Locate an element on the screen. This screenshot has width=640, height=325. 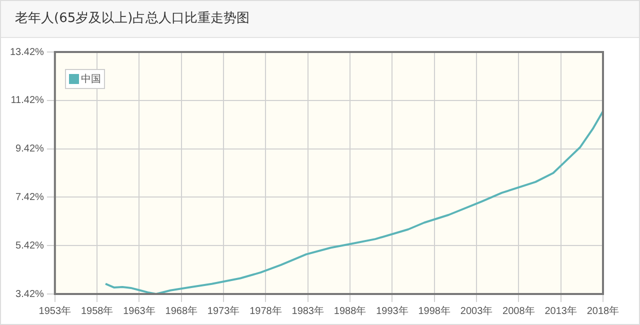
x-tick-label: 1958年 is located at coordinates (97, 310).